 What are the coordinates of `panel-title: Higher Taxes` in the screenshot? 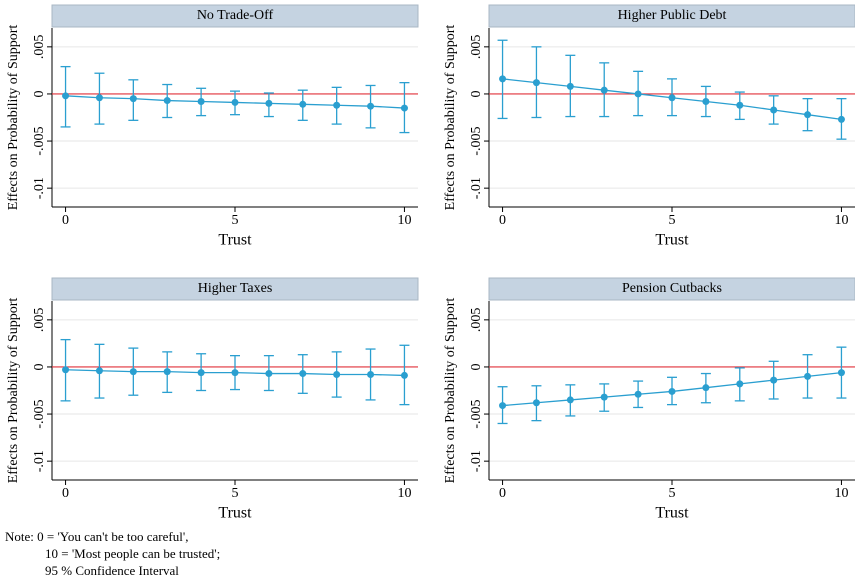 It's located at (235, 288).